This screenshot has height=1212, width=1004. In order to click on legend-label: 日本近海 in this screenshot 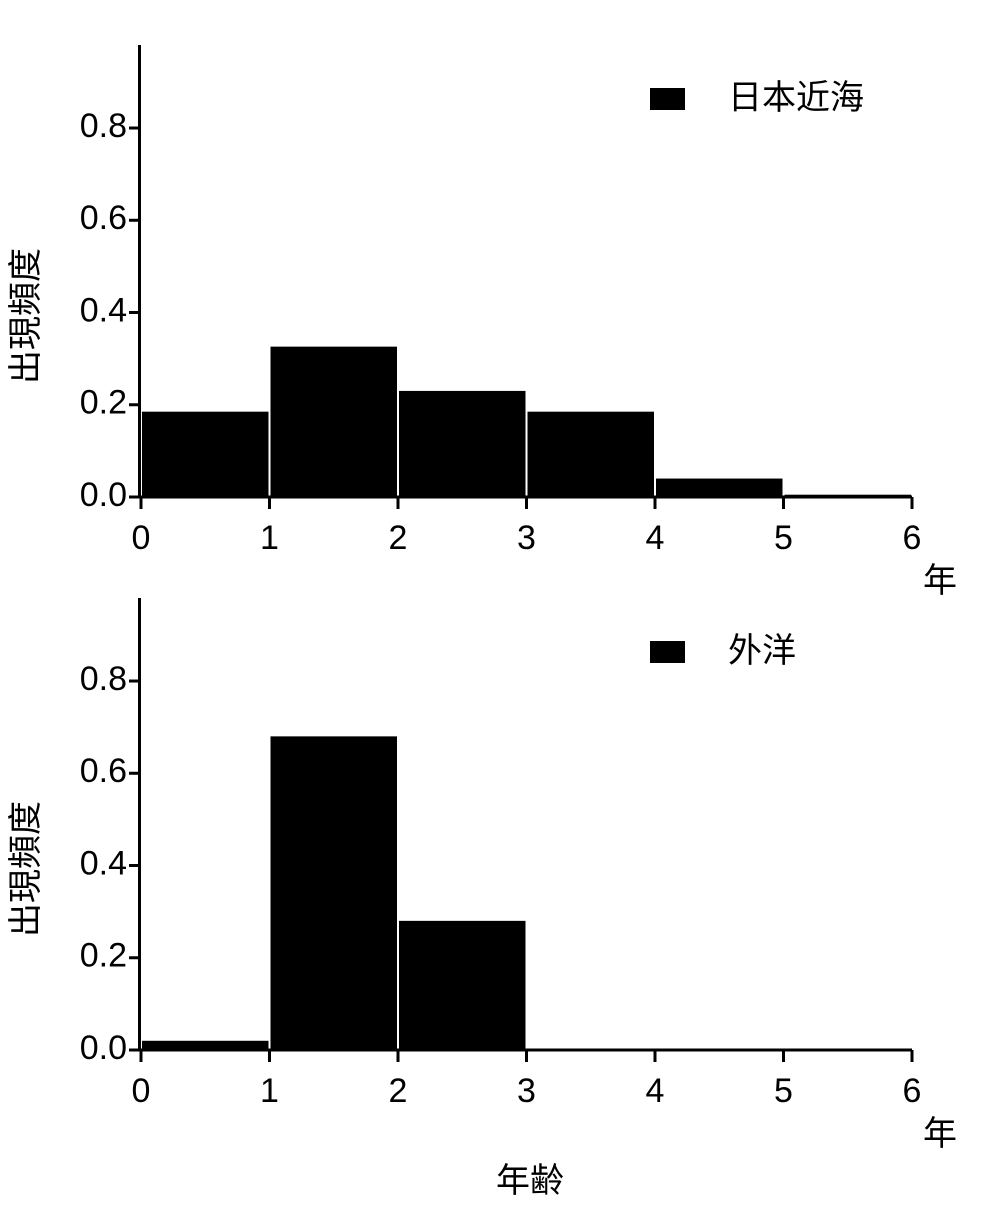, I will do `click(796, 98)`.